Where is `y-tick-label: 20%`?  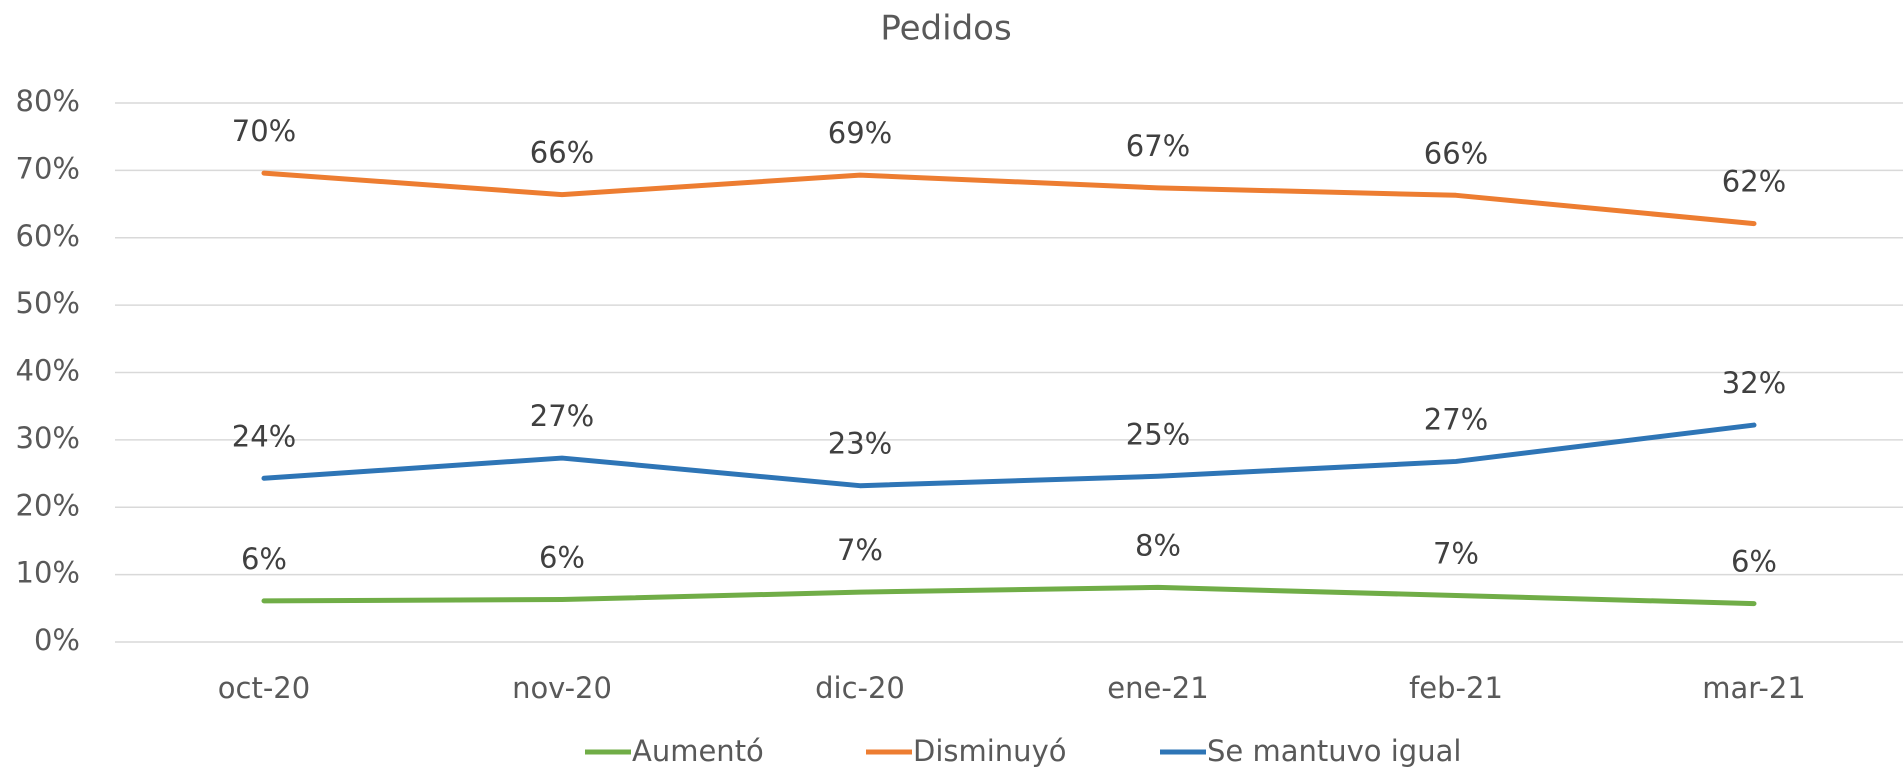
y-tick-label: 20% is located at coordinates (48, 505).